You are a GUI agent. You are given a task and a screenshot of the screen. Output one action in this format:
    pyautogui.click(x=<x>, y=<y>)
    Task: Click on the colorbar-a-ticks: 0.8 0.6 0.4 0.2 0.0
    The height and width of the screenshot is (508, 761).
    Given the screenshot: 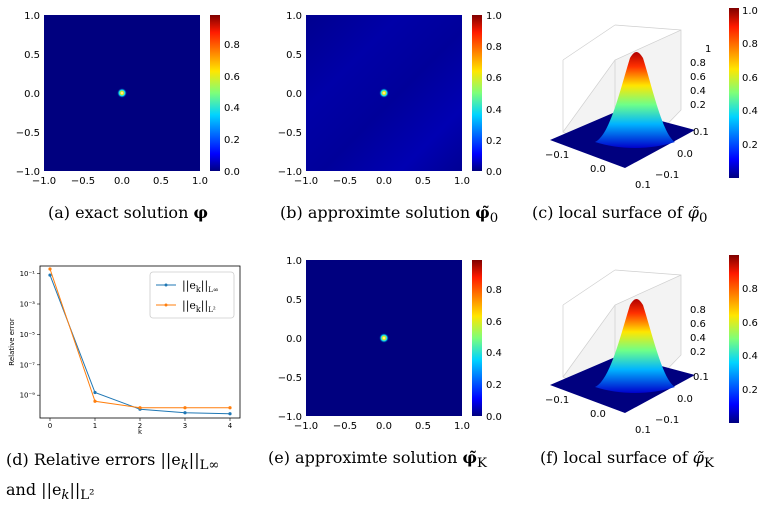 What is the action you would take?
    pyautogui.click(x=232, y=109)
    